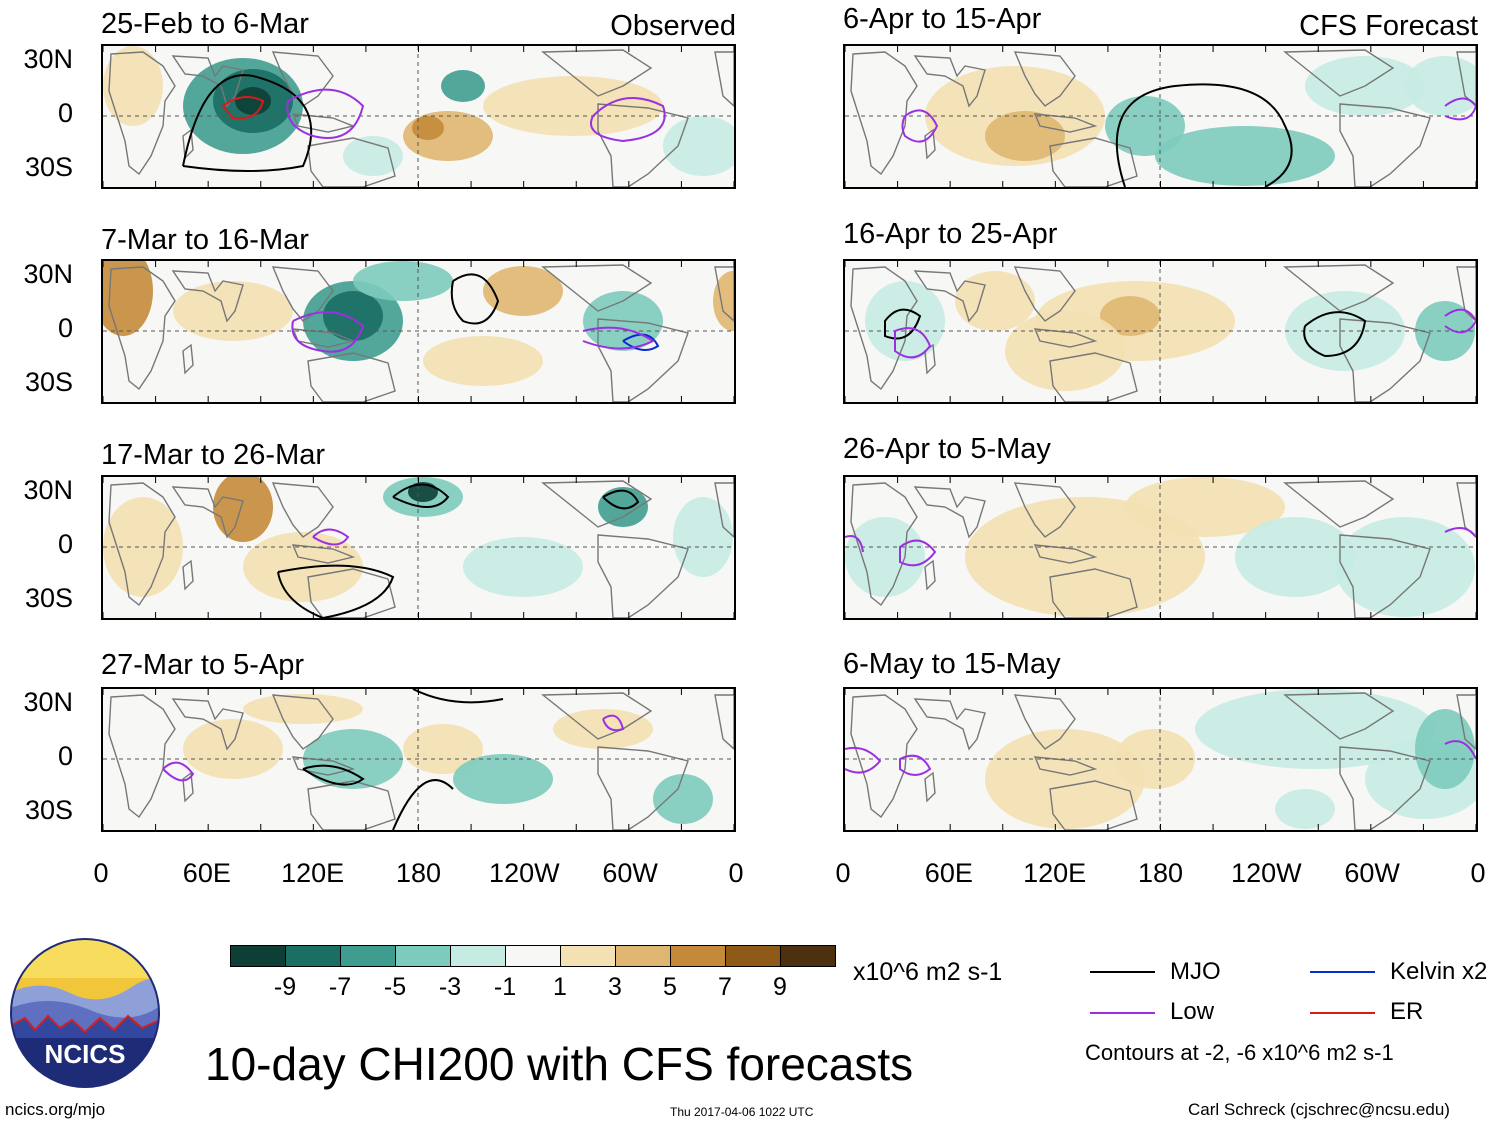 Image resolution: width=1510 pixels, height=1127 pixels. I want to click on lon-label: 120E, so click(313, 873).